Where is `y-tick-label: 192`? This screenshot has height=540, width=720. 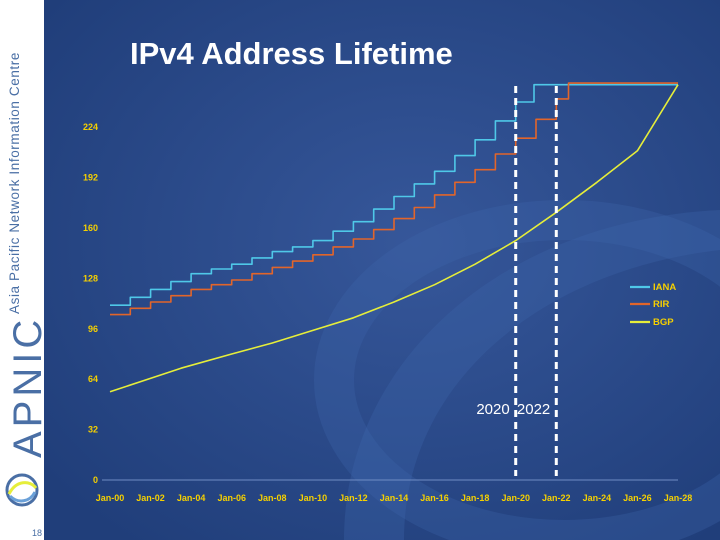
y-tick-label: 192 is located at coordinates (90, 178).